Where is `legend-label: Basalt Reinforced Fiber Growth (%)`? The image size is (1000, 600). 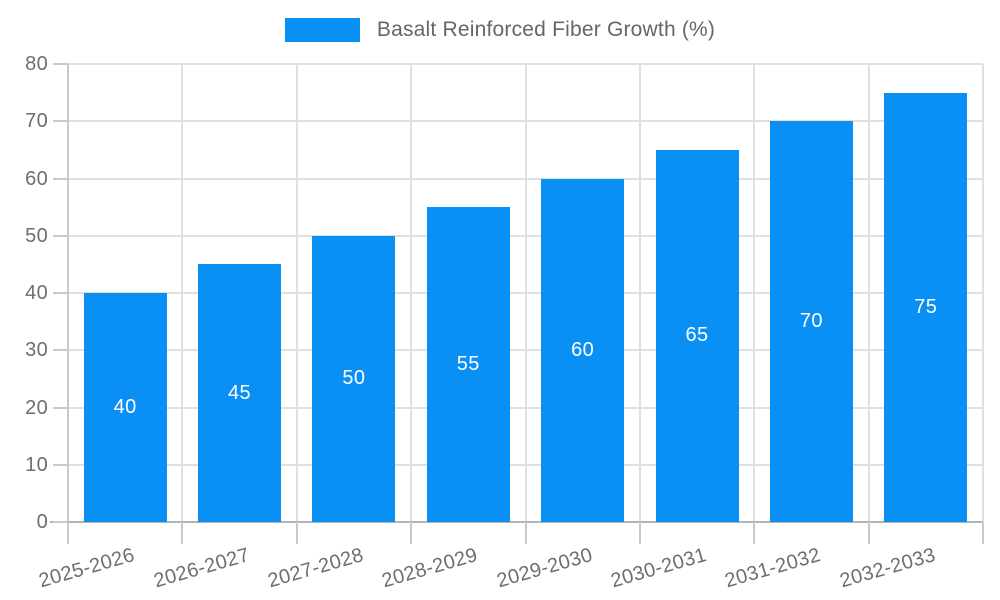 legend-label: Basalt Reinforced Fiber Growth (%) is located at coordinates (546, 29).